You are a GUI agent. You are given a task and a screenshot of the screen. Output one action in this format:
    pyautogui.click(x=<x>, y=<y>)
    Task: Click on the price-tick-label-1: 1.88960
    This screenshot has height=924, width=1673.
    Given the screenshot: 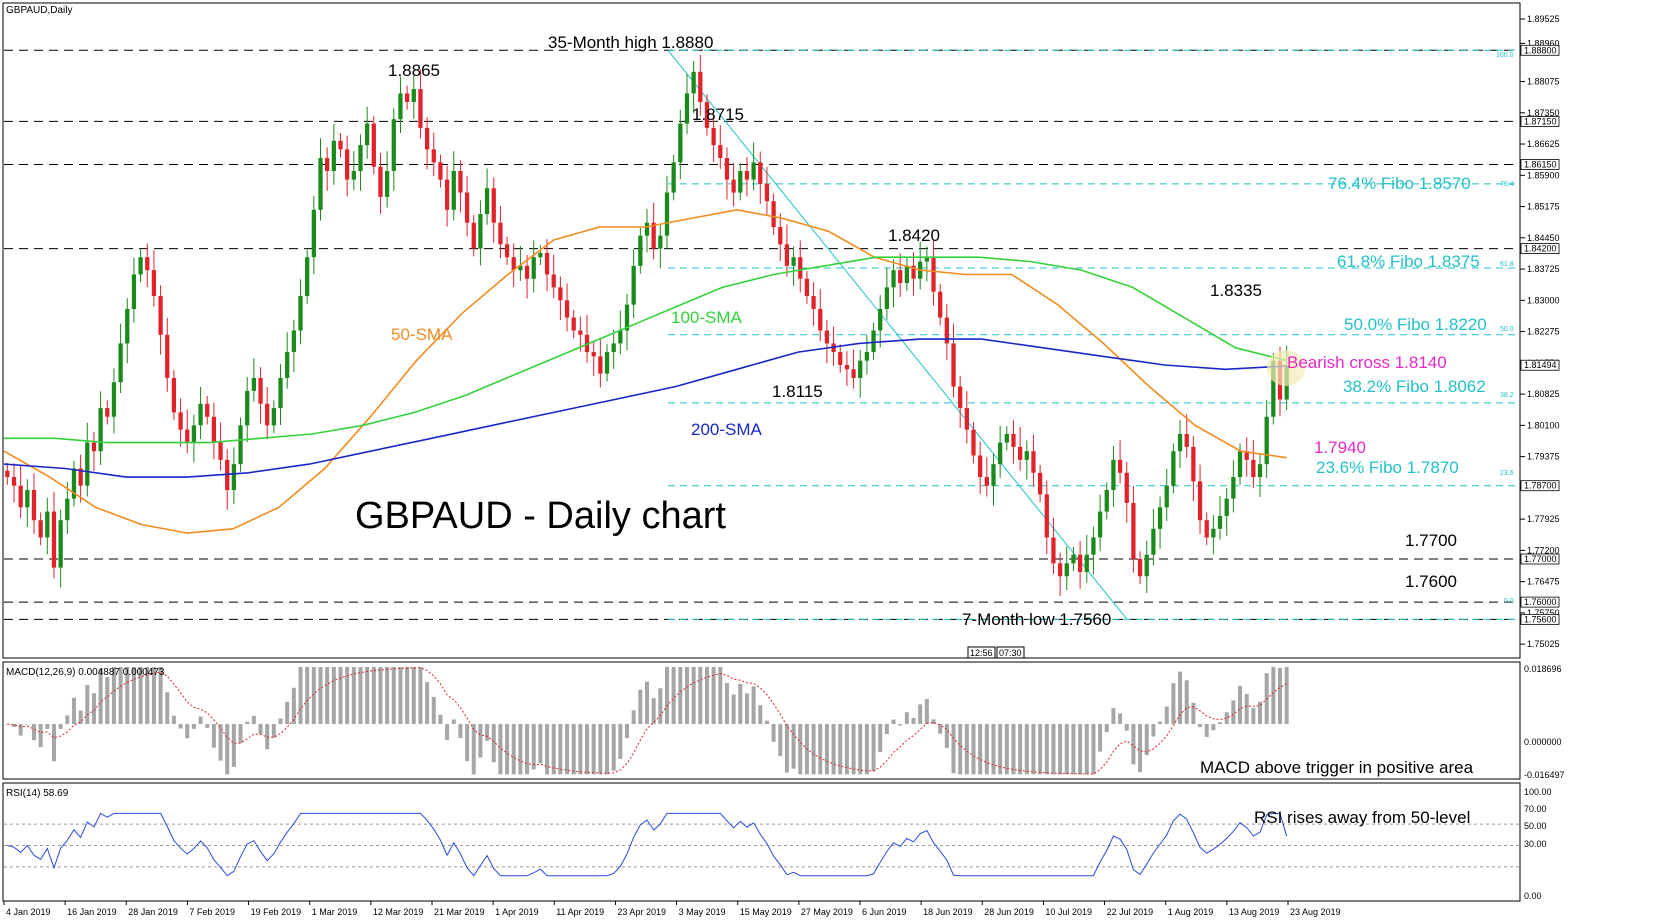 What is the action you would take?
    pyautogui.click(x=1543, y=43)
    